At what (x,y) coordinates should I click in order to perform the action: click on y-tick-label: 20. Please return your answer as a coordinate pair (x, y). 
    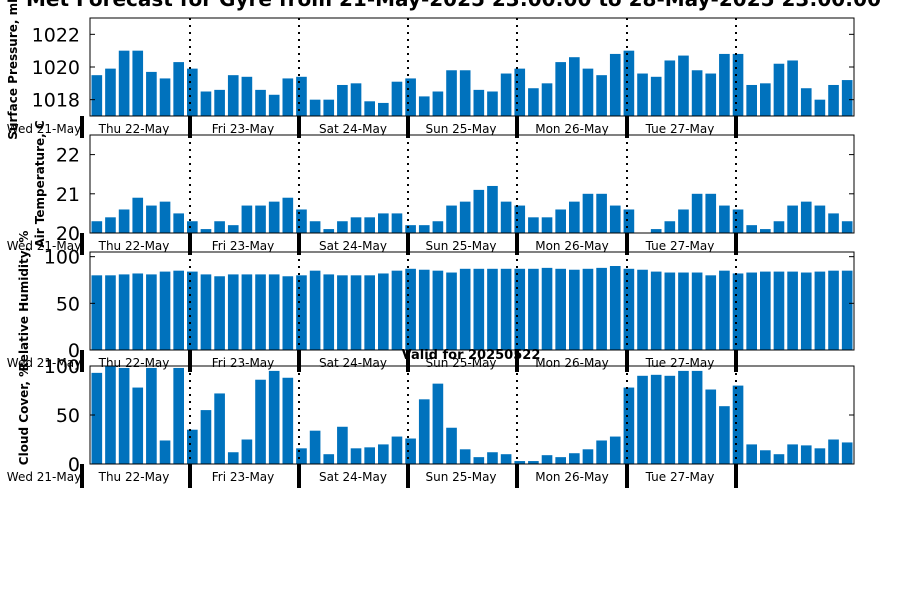
    Looking at the image, I should click on (68, 234).